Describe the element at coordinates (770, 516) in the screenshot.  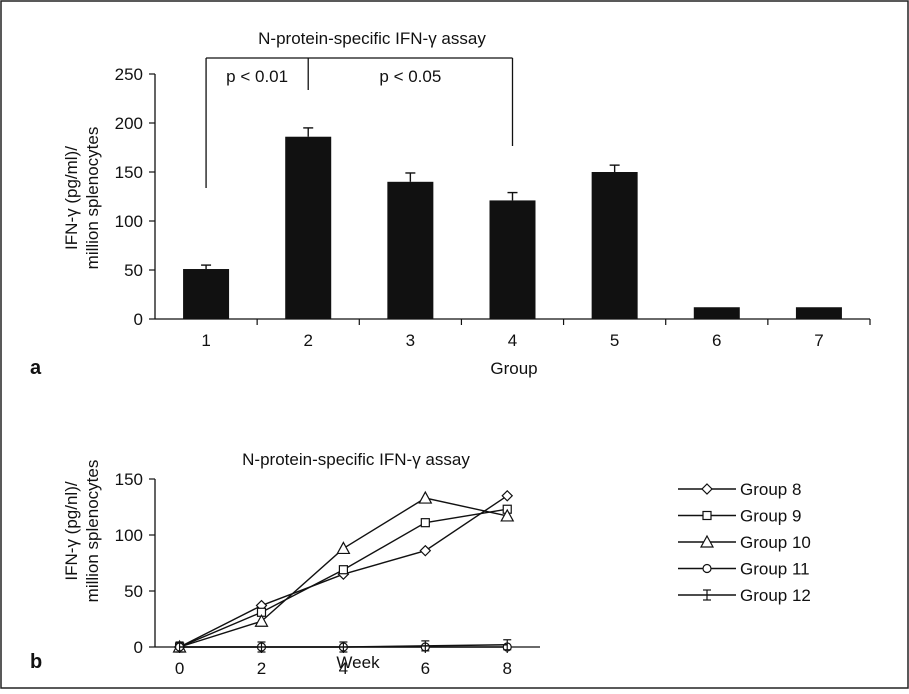
I see `legend-label: Group 9` at that location.